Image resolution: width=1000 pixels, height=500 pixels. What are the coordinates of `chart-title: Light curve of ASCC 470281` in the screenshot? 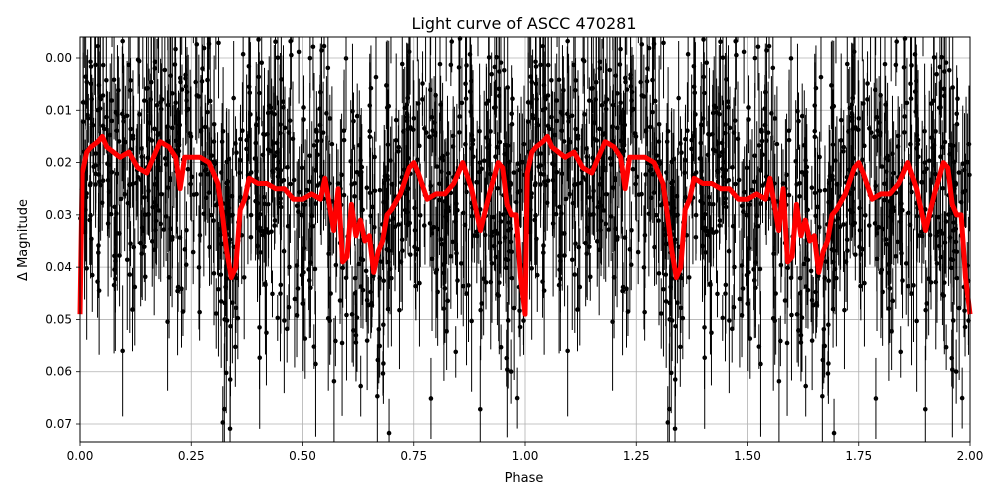 It's located at (523, 23).